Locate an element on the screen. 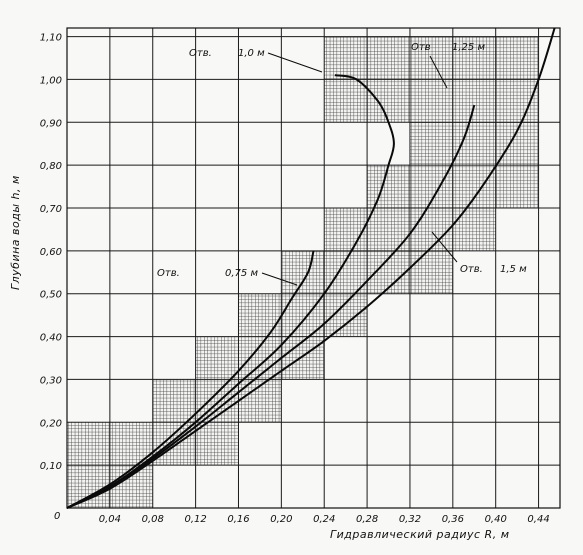 The image size is (583, 555). x-tick-label: 0,28 is located at coordinates (367, 519).